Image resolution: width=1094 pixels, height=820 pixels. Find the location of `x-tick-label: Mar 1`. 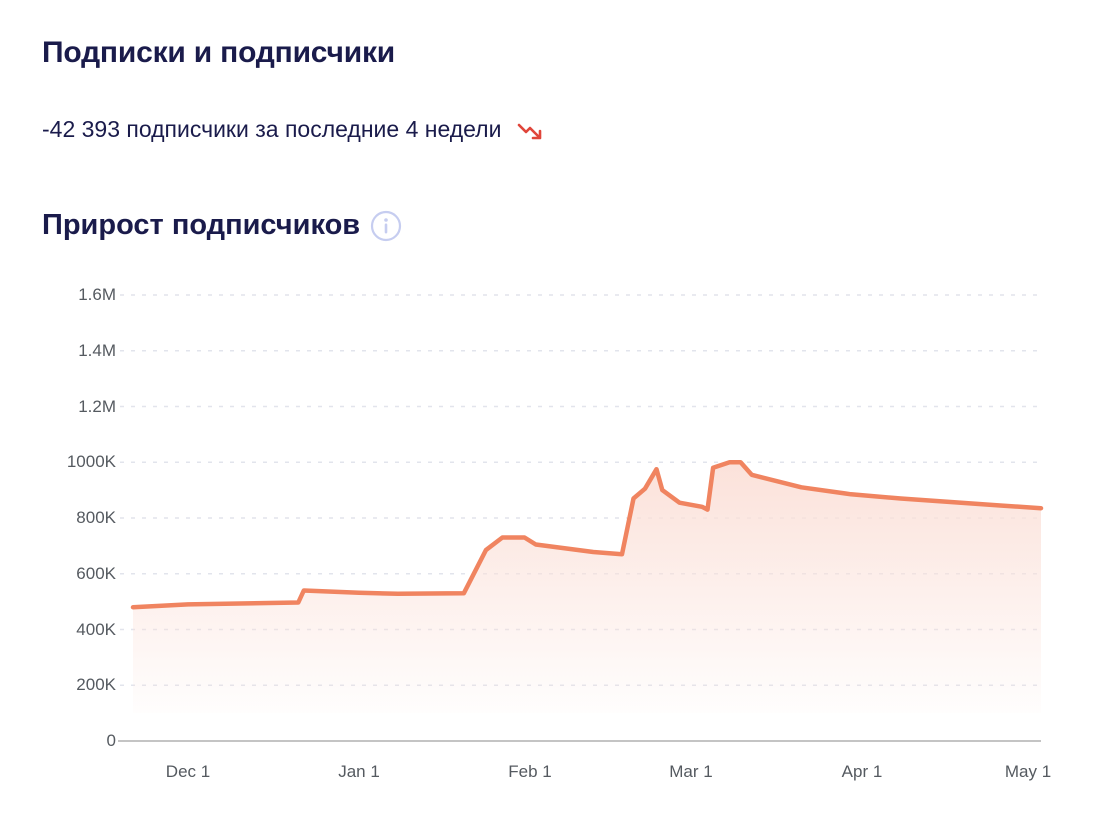

x-tick-label: Mar 1 is located at coordinates (691, 771).